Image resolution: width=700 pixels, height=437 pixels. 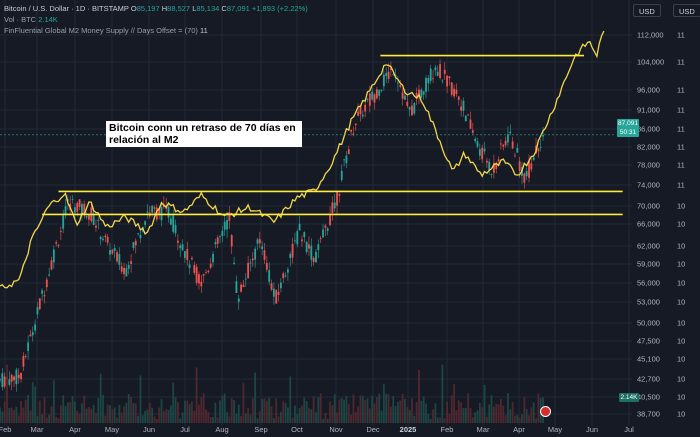 What do you see at coordinates (681, 129) in the screenshot?
I see `right-axis-label: 11` at bounding box center [681, 129].